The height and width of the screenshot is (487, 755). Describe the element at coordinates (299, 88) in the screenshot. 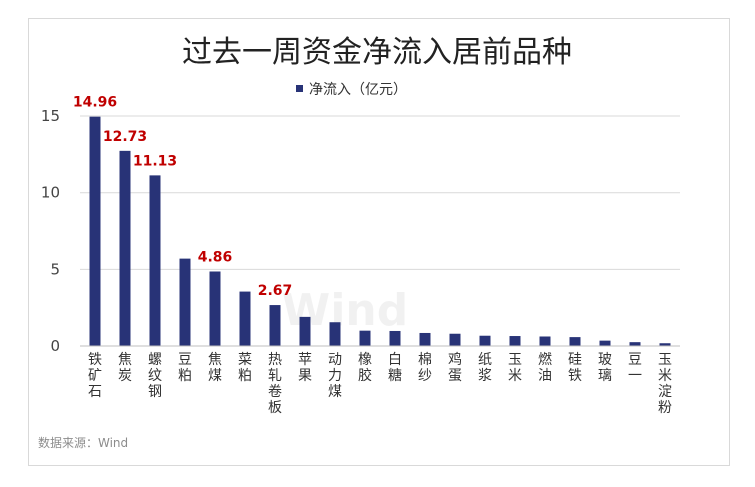

I see `legend-swatch` at that location.